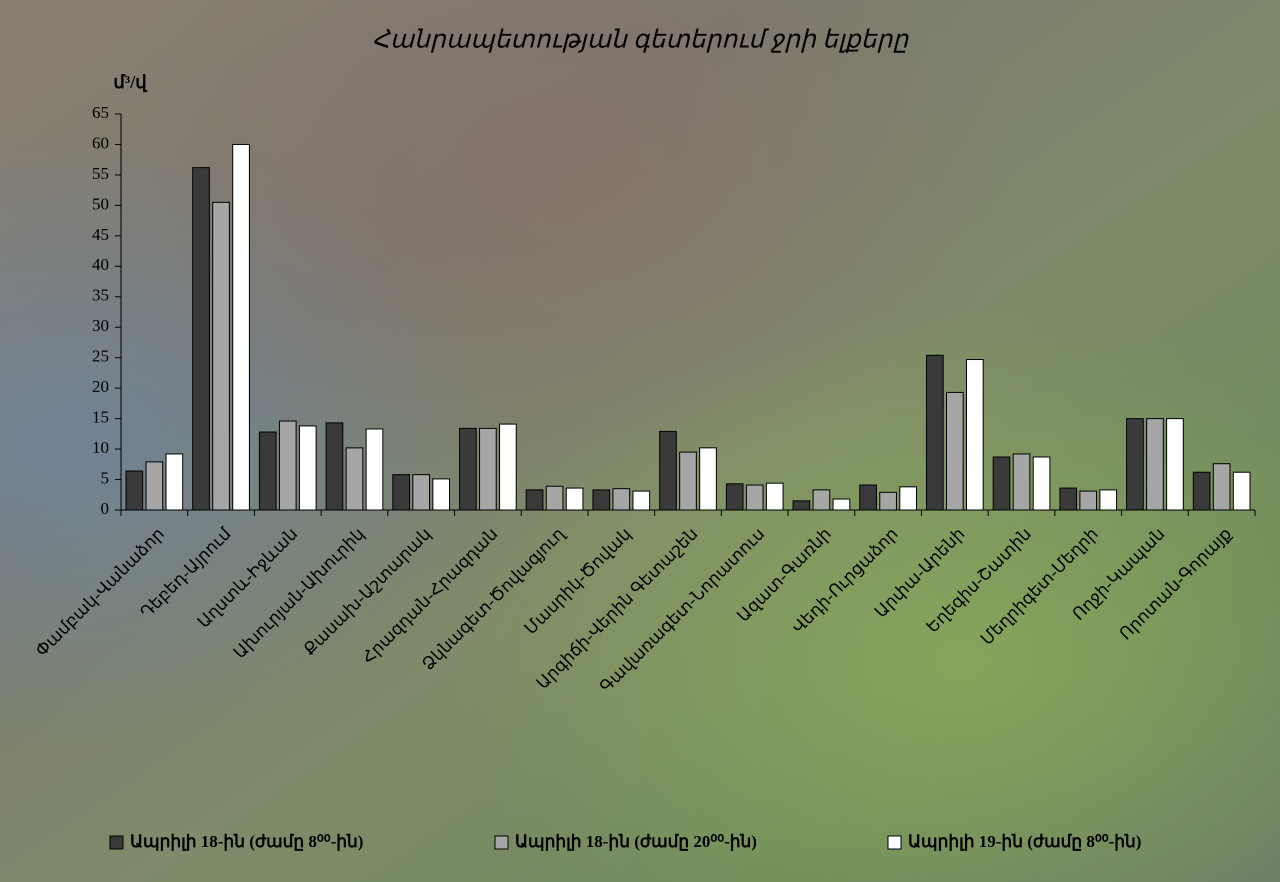 The height and width of the screenshot is (882, 1280). I want to click on y-axis-label: մ³/վ, so click(130, 82).